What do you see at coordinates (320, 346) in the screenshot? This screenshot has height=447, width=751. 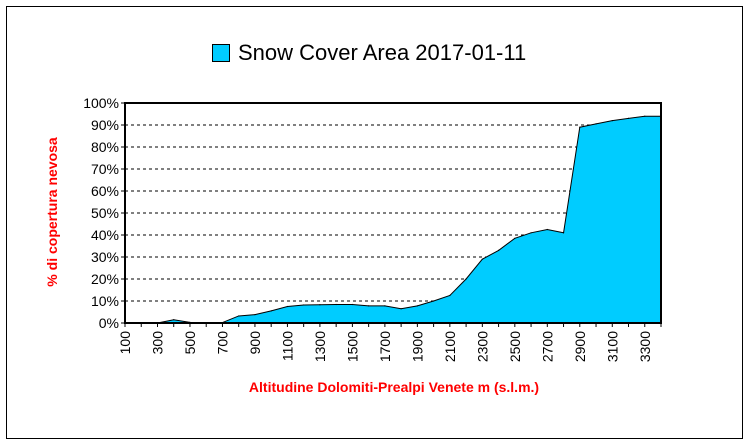 I see `x-tick-label: 1300` at bounding box center [320, 346].